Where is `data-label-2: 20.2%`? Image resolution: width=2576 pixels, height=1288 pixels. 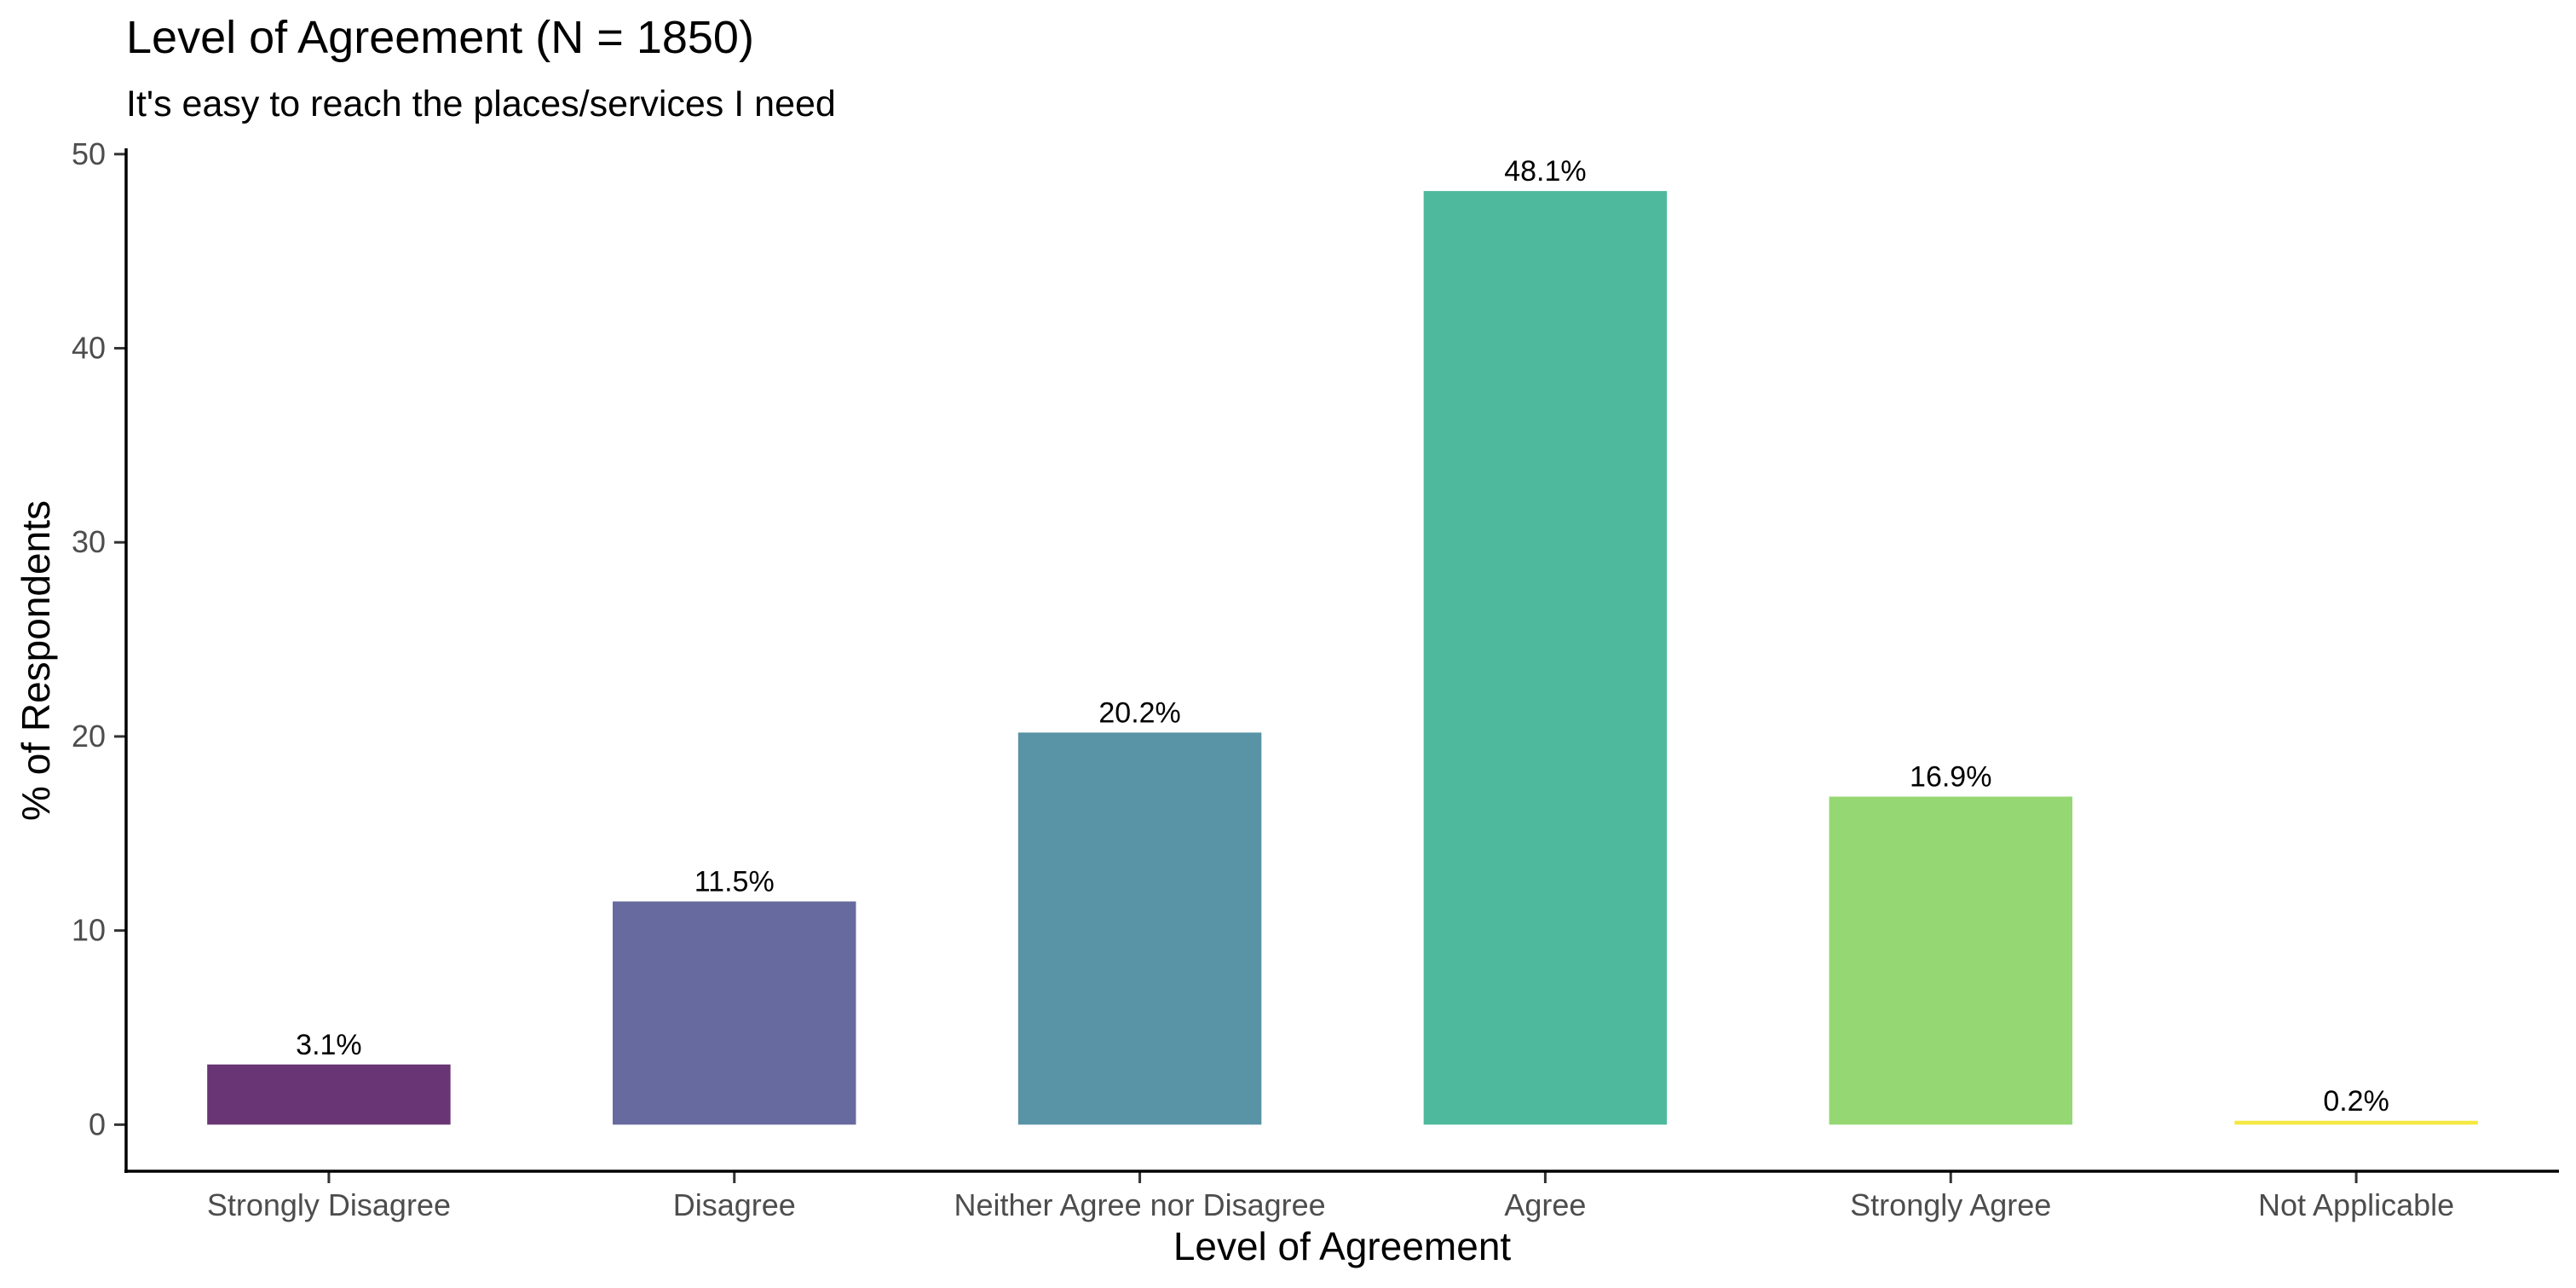
data-label-2: 20.2% is located at coordinates (1139, 712).